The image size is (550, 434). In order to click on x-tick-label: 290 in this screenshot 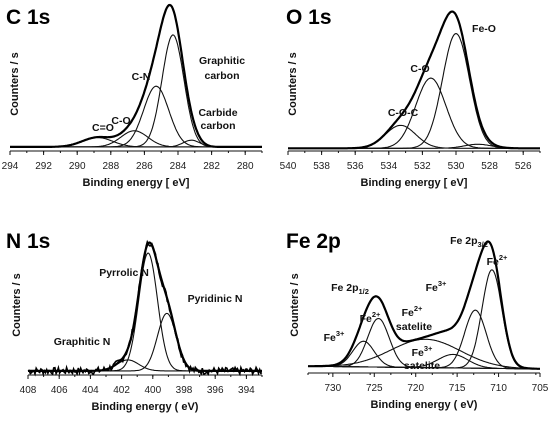, I will do `click(77, 166)`.